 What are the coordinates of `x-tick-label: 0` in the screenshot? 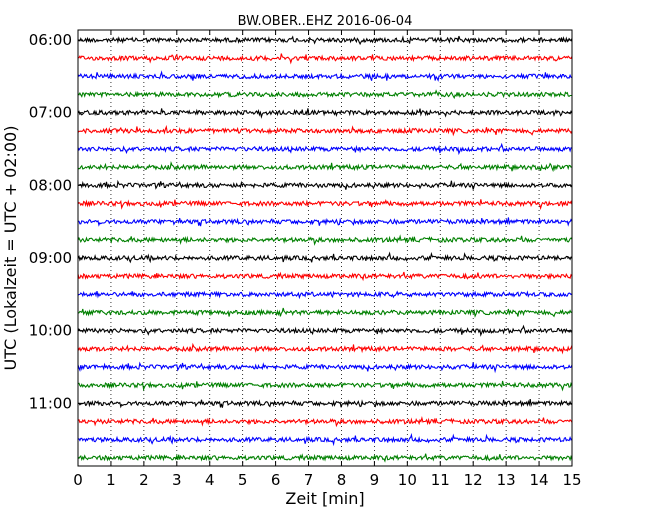 It's located at (78, 480).